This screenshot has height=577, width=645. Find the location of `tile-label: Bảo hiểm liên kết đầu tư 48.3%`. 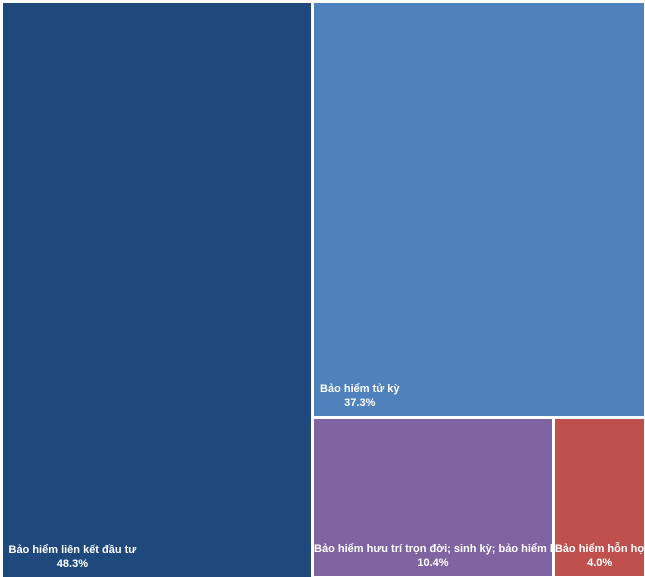

tile-label: Bảo hiểm liên kết đầu tư 48.3% is located at coordinates (73, 557).